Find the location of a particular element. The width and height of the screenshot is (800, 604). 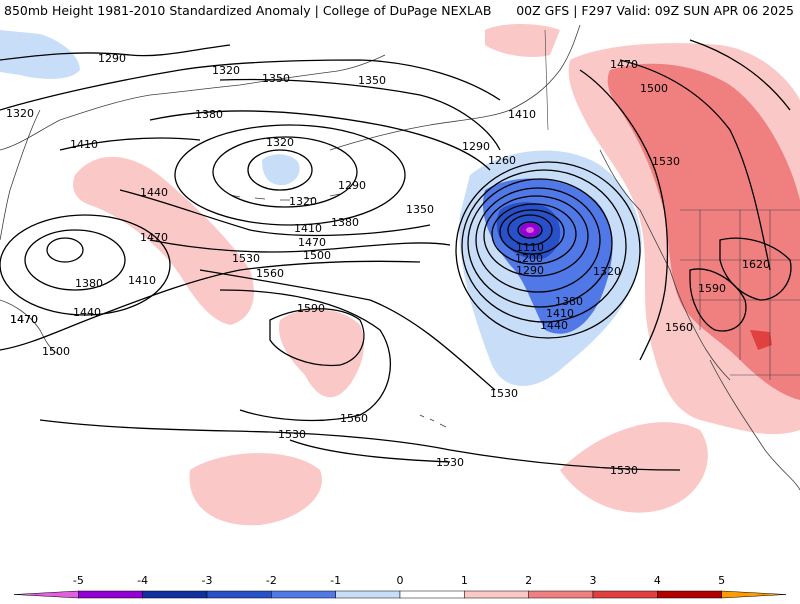

pos-anomaly-hawaii is located at coordinates (322, 353).